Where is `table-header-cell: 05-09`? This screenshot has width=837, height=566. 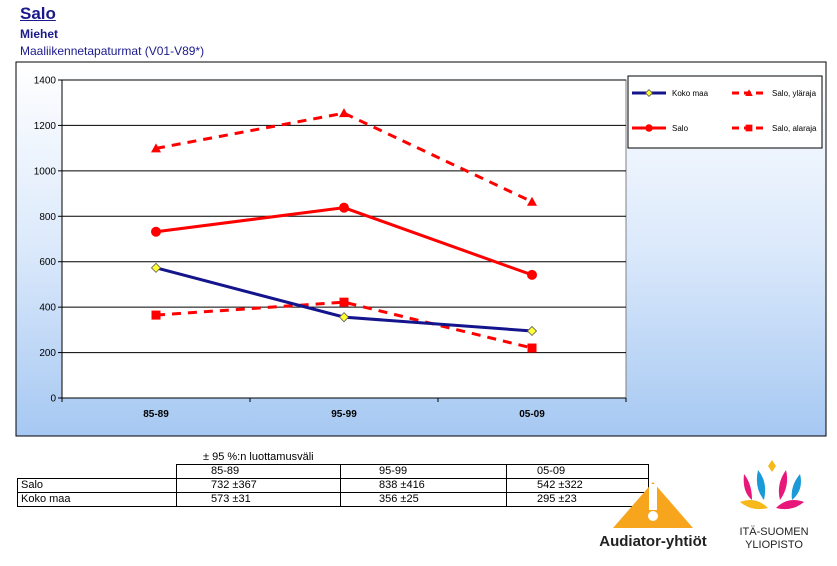
table-header-cell: 05-09 is located at coordinates (577, 471).